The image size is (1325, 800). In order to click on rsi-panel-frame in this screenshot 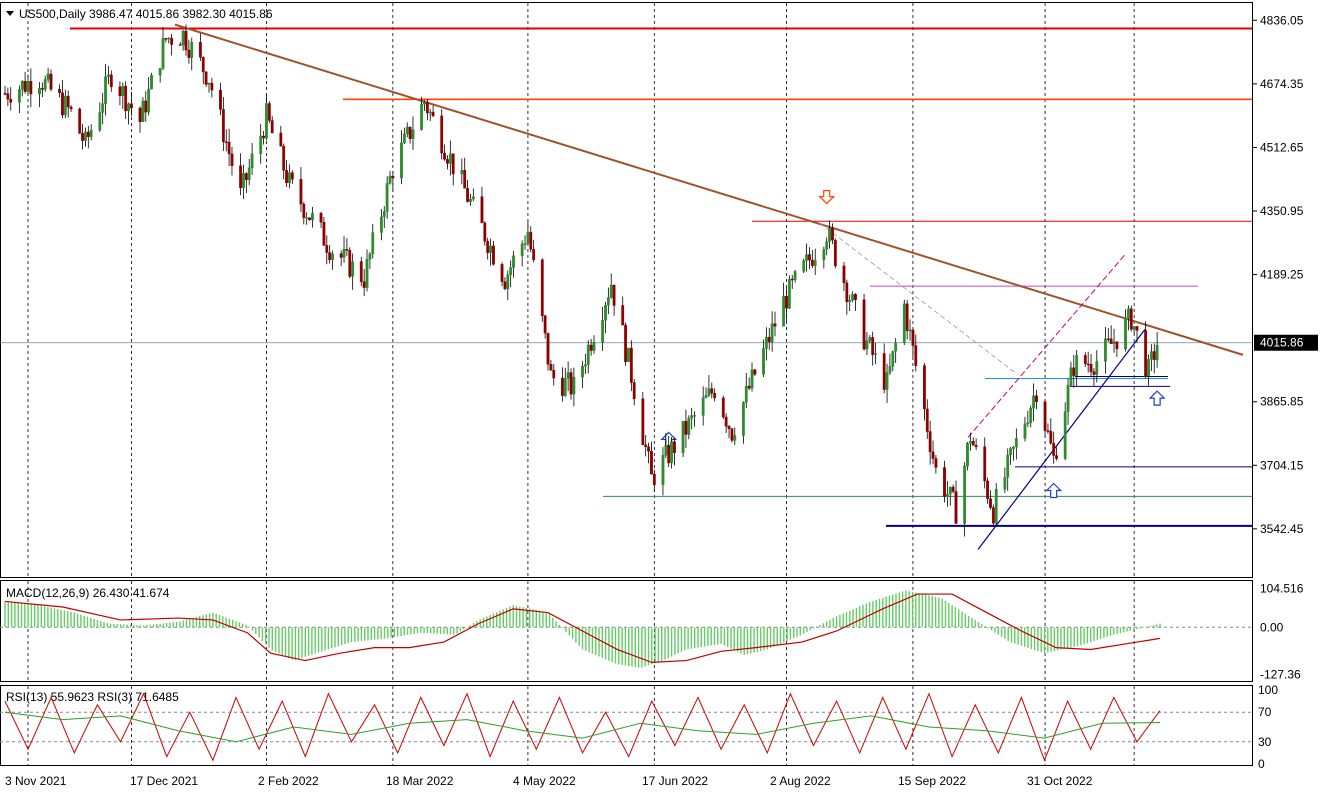, I will do `click(626, 725)`.